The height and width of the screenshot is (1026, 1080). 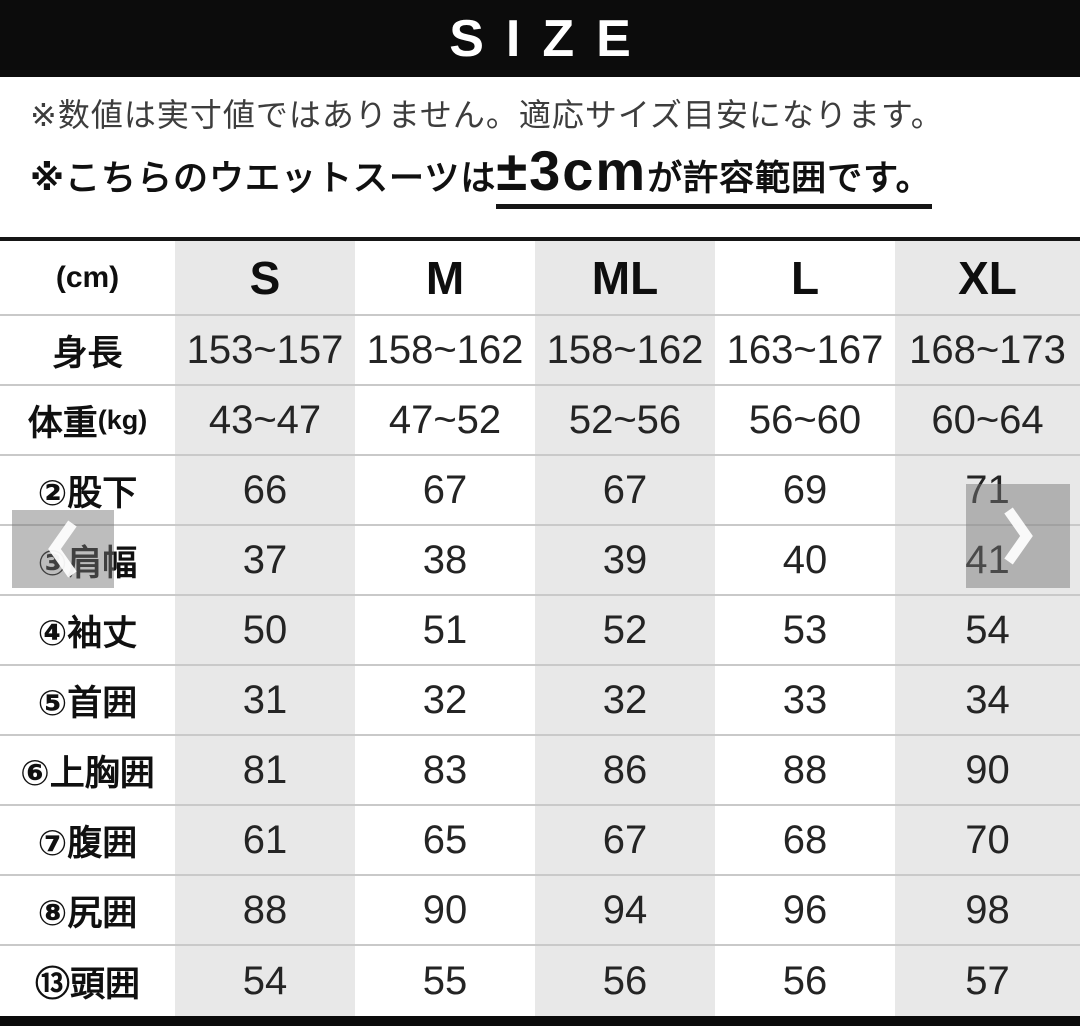 What do you see at coordinates (87, 277) in the screenshot?
I see `unit-header: (cm)` at bounding box center [87, 277].